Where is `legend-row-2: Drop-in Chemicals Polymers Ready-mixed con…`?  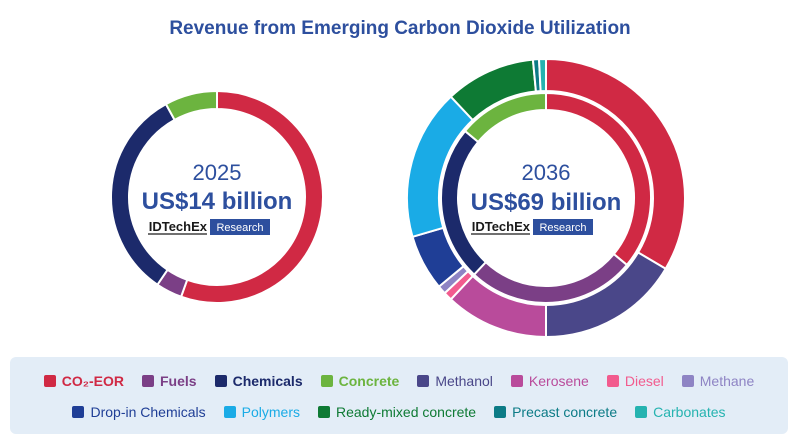 legend-row-2: Drop-in Chemicals Polymers Ready-mixed con… is located at coordinates (399, 412).